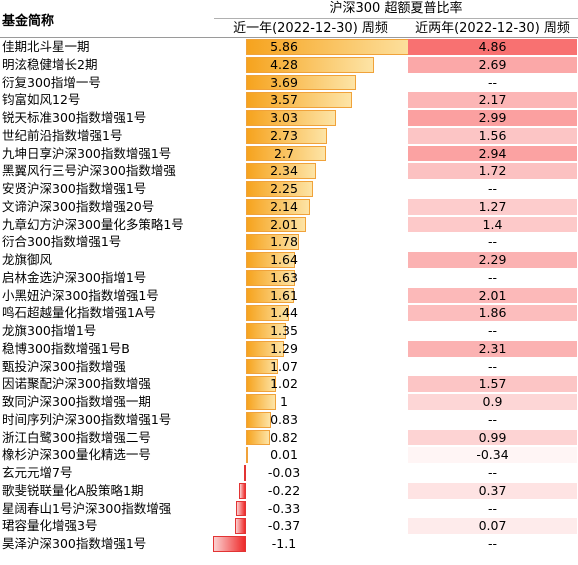 The image size is (578, 565). I want to click on one-year-value: -1.1, so click(284, 543).